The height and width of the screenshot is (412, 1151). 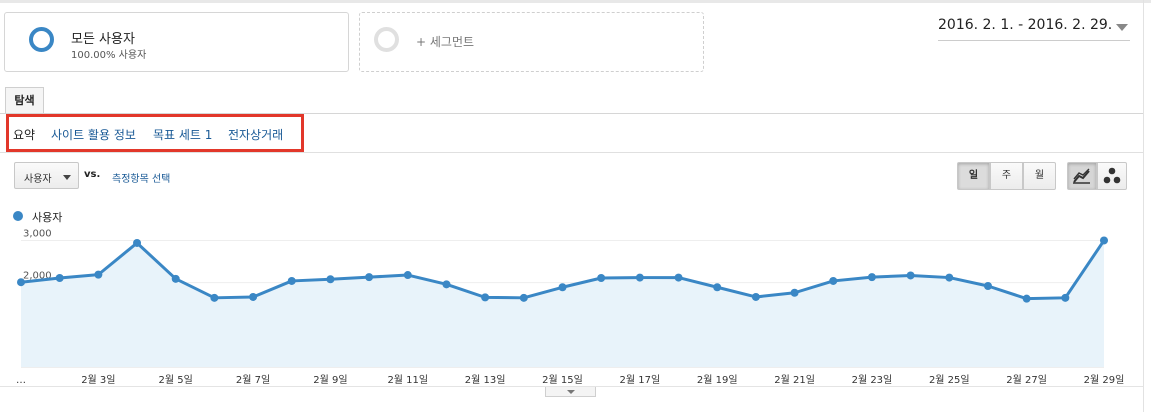 What do you see at coordinates (1039, 176) in the screenshot?
I see `period-month-button: 월` at bounding box center [1039, 176].